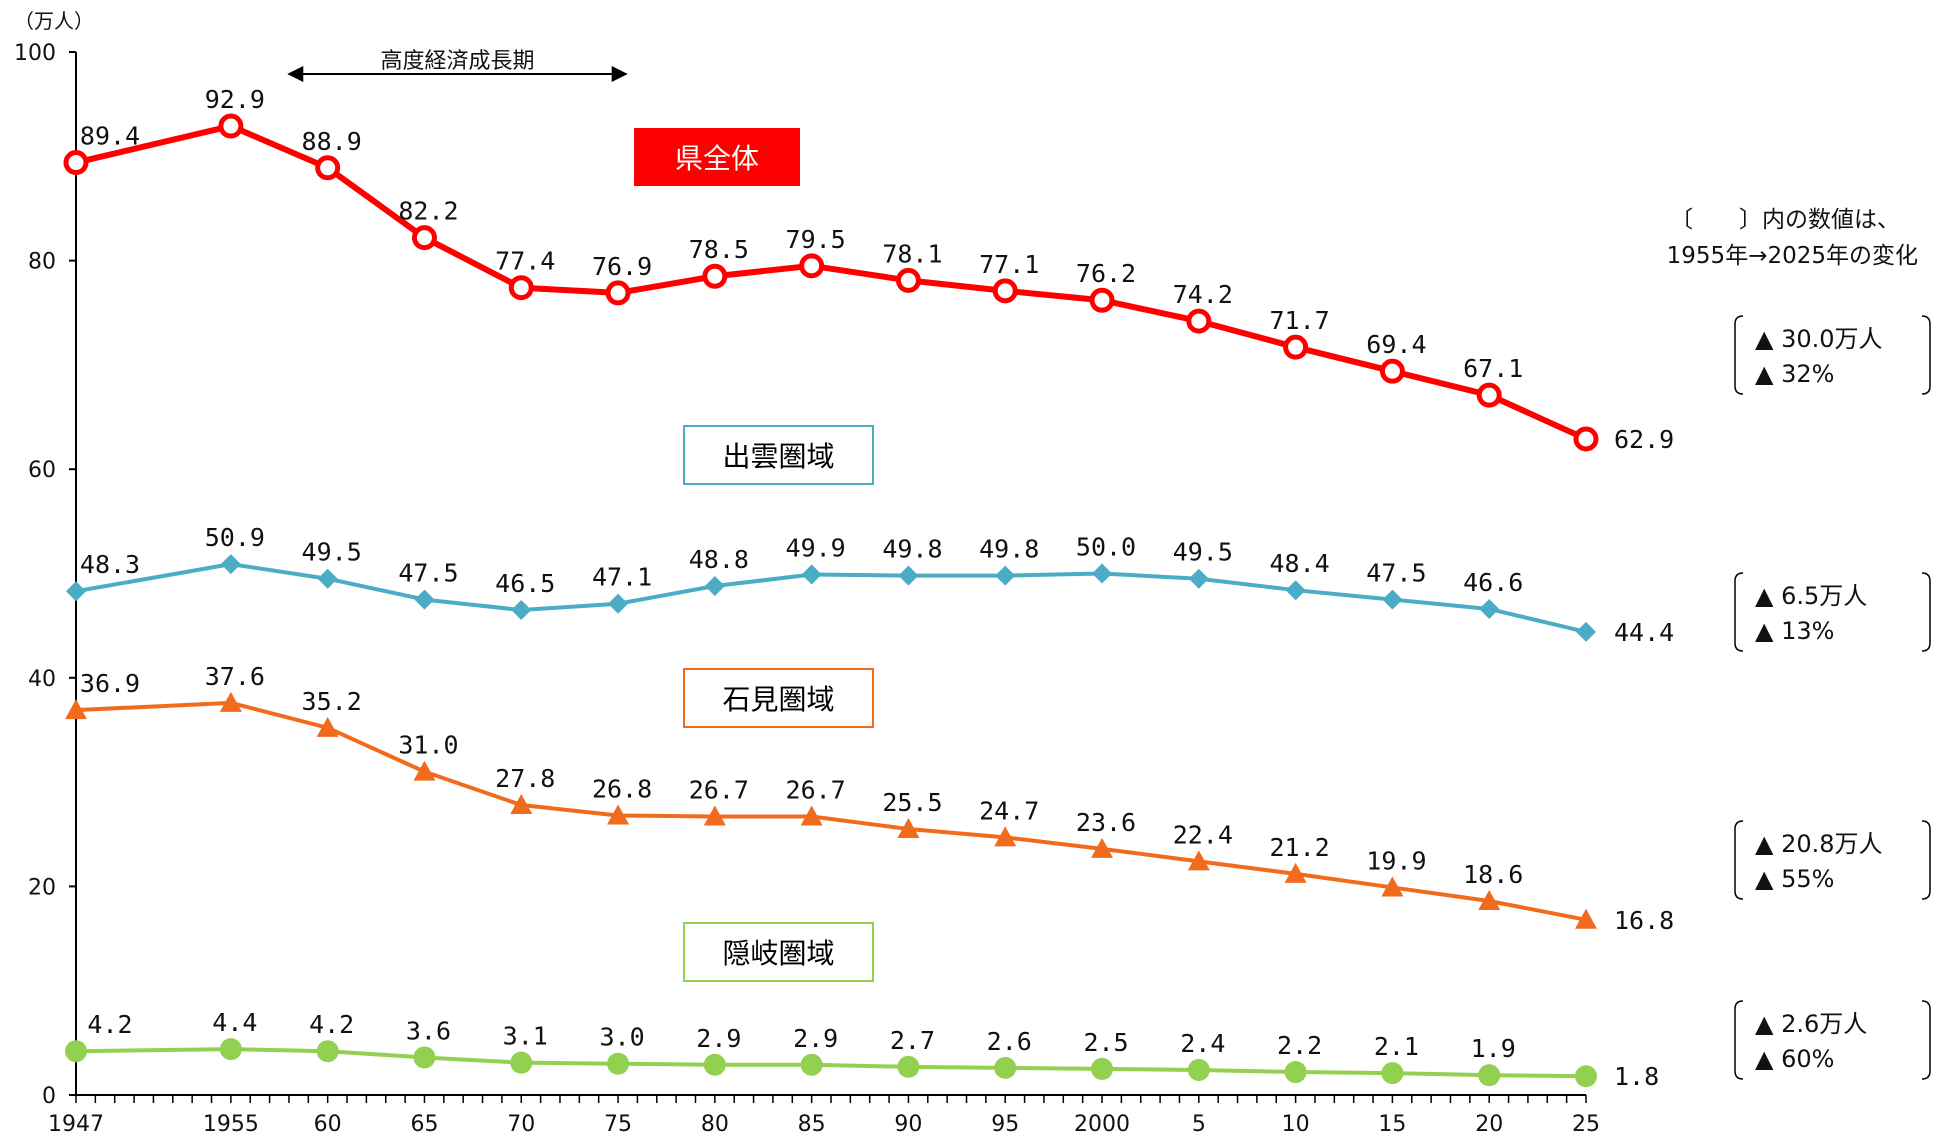 This screenshot has height=1138, width=1937. I want to click on data-label: 26.8, so click(622, 788).